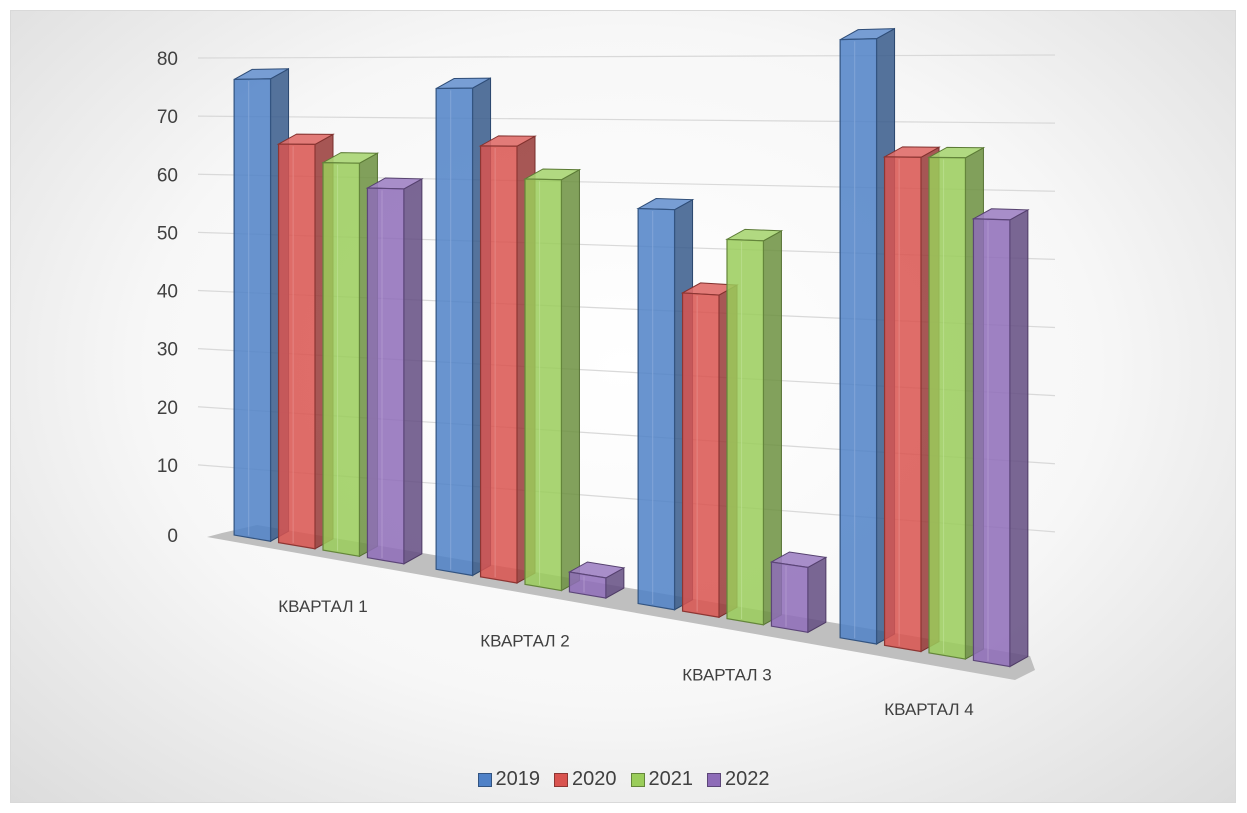 This screenshot has width=1247, height=813. Describe the element at coordinates (625, 658) in the screenshot. I see `x-axis-categories: КВАРТАЛ 1 КВАРТАЛ 2 КВАРТАЛ 3 КВАРТАЛ 4` at that location.